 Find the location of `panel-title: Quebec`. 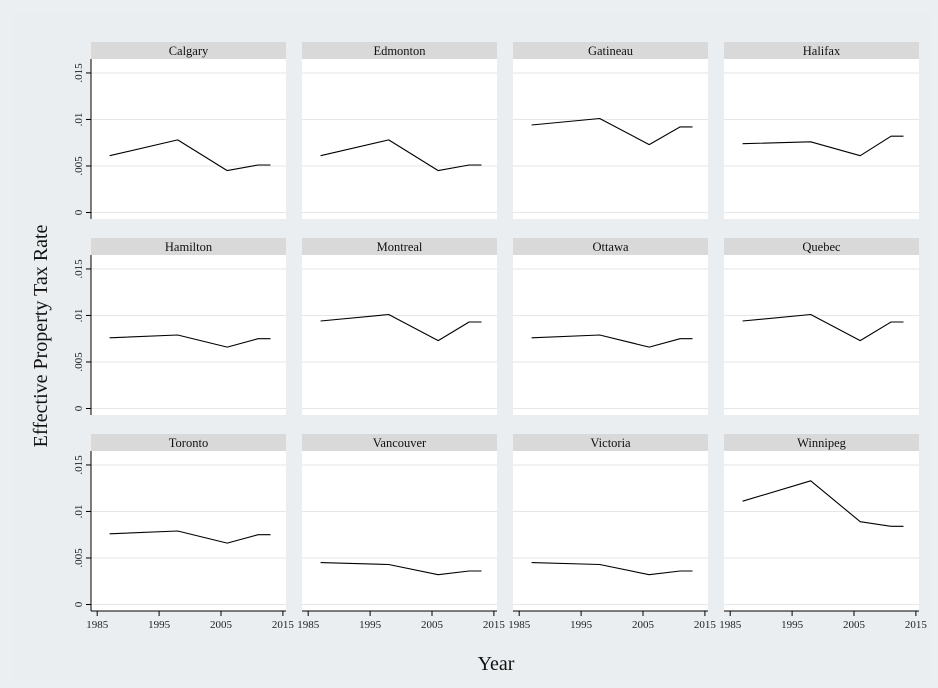

panel-title: Quebec is located at coordinates (821, 247).